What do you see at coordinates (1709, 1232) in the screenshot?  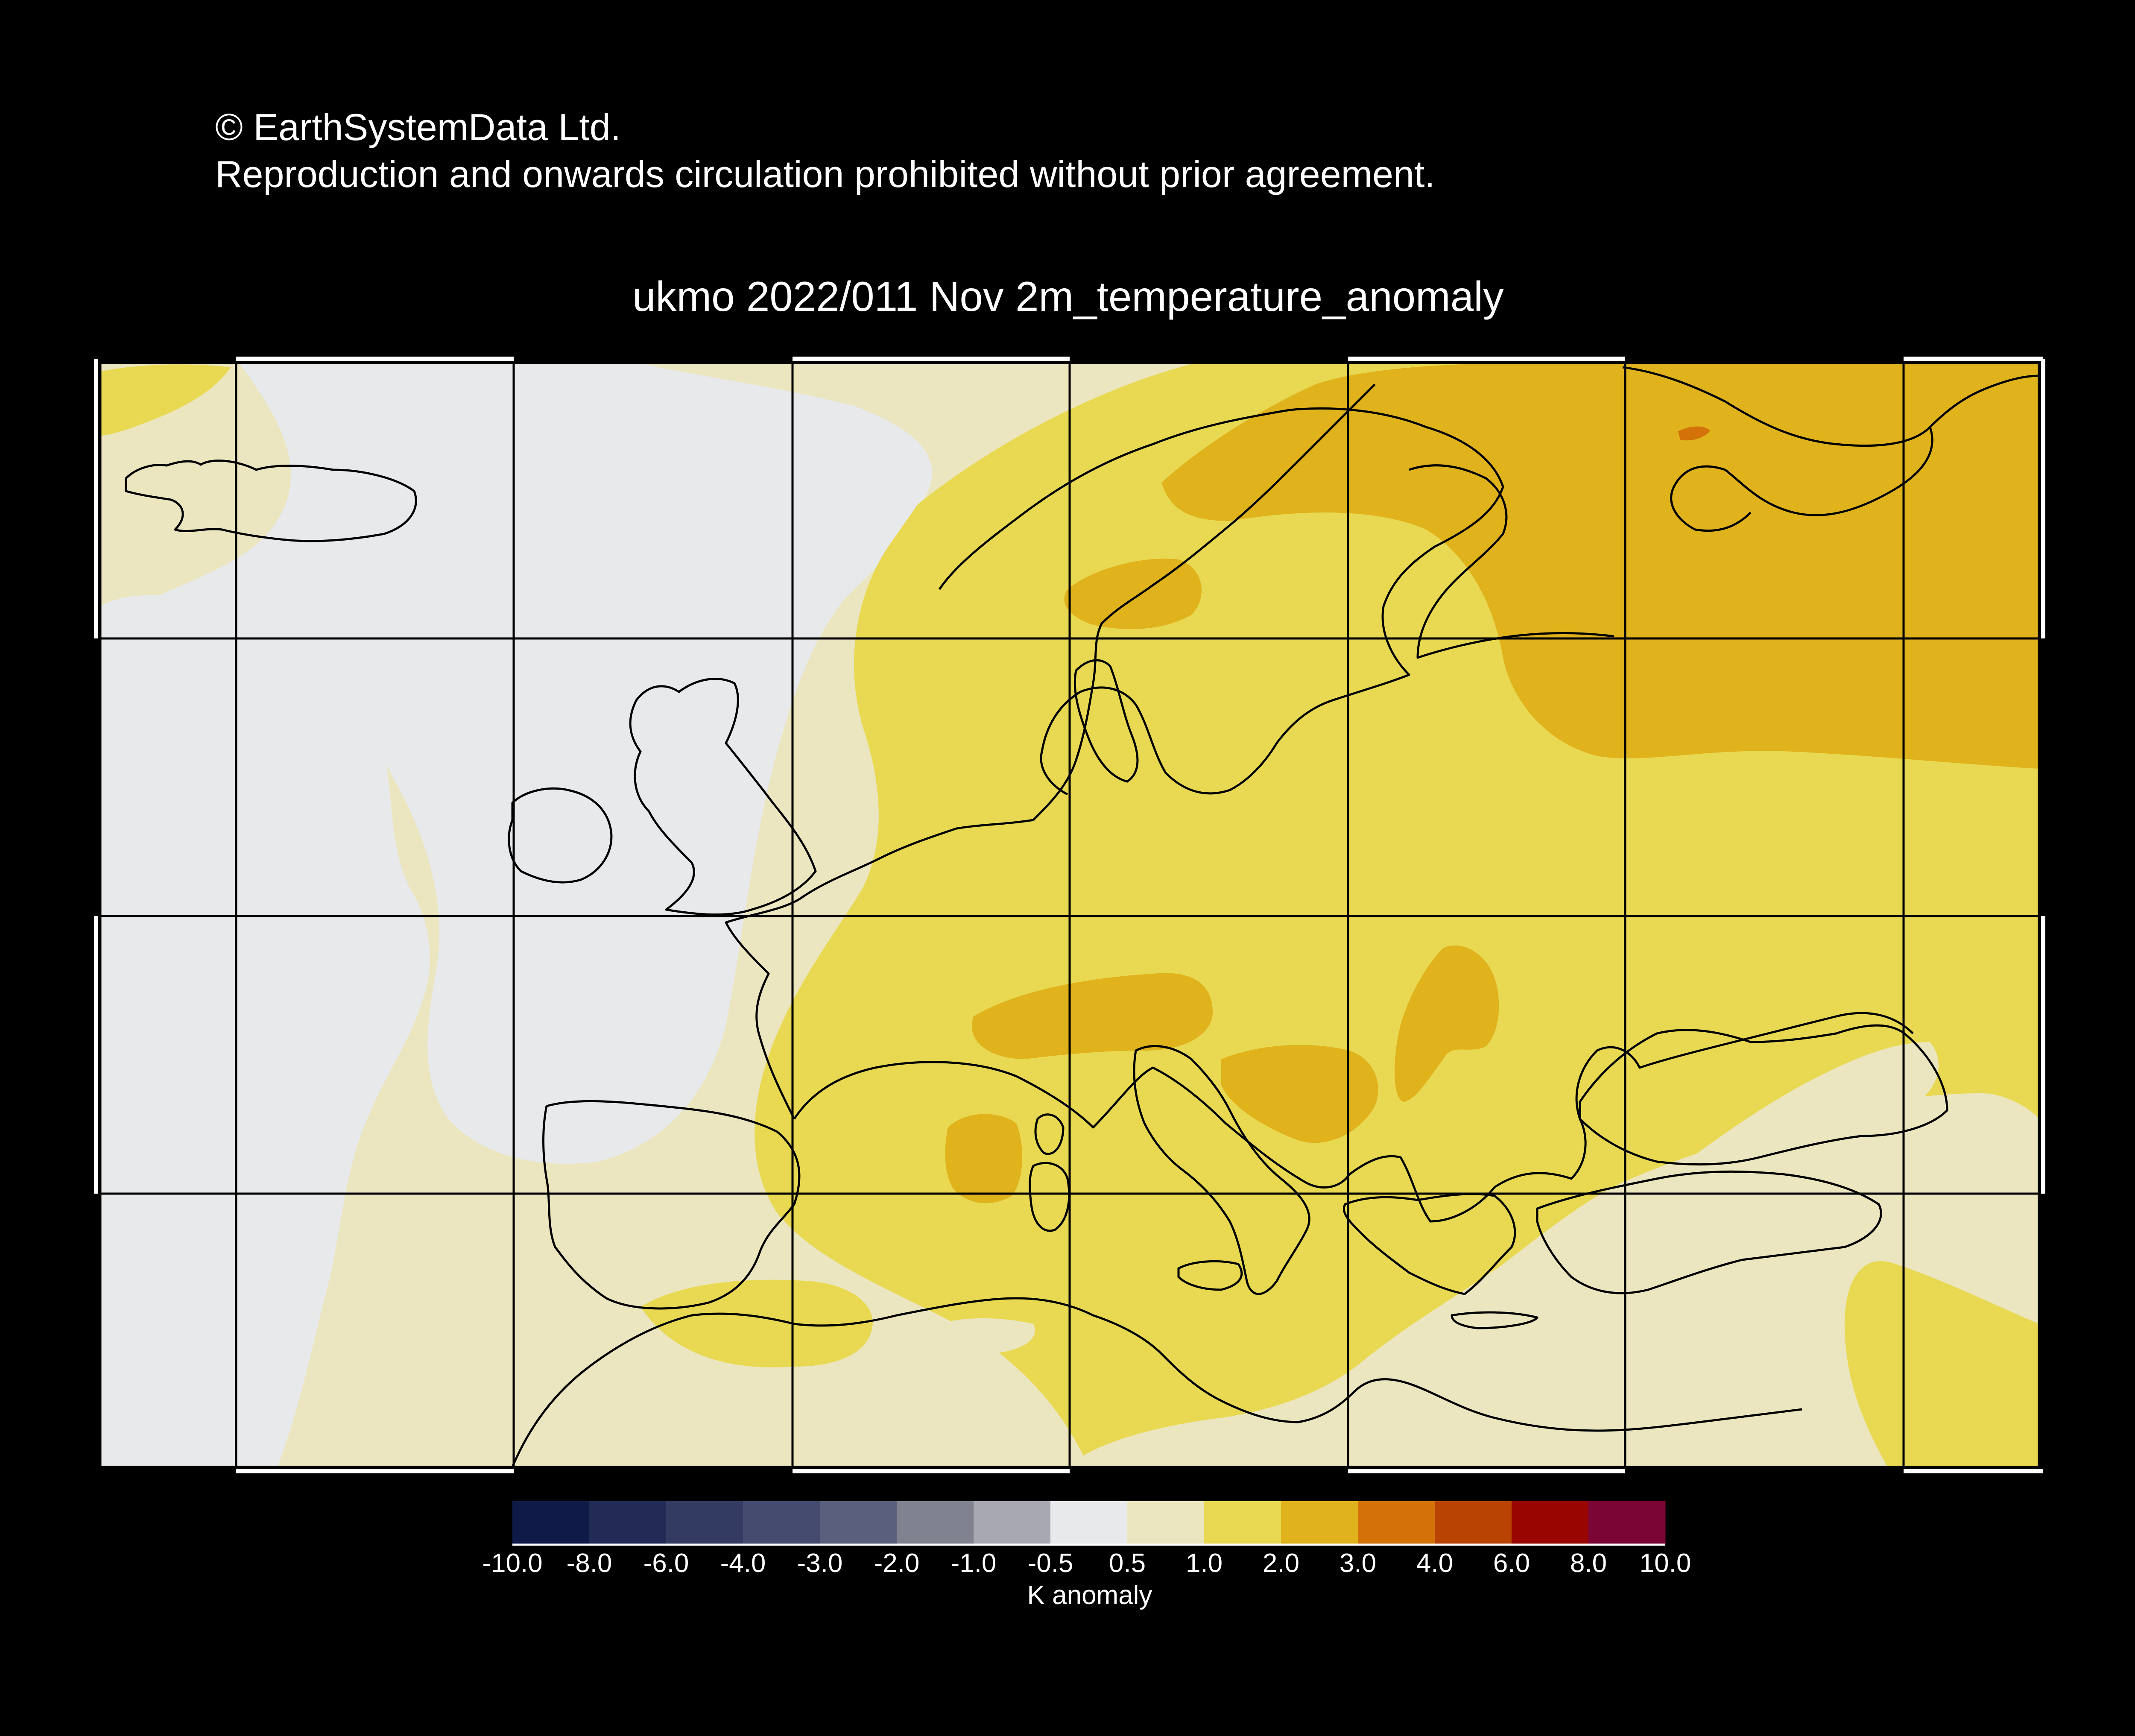 I see `coastline-turkey` at bounding box center [1709, 1232].